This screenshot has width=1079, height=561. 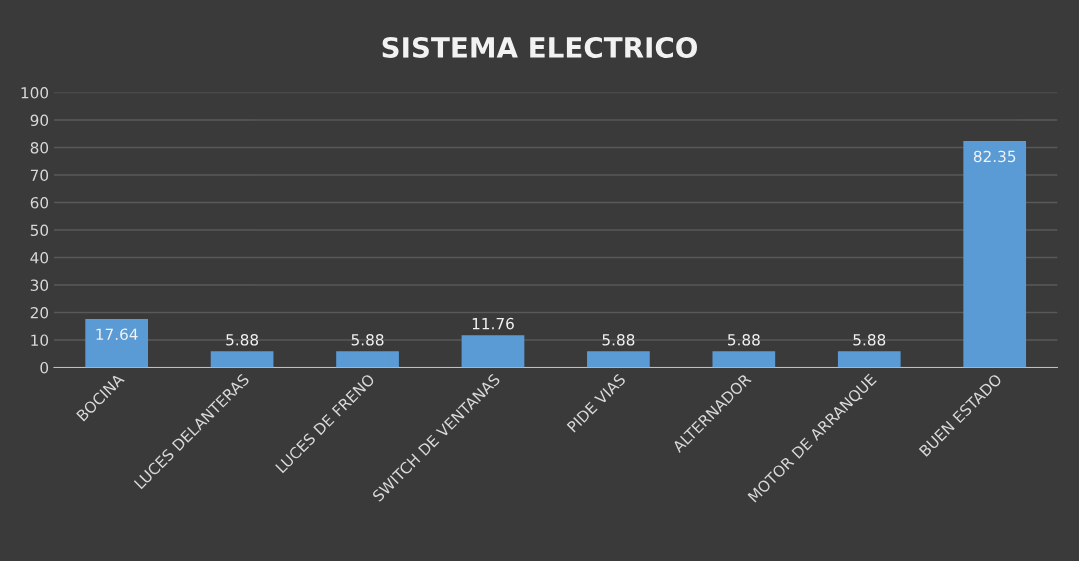 What do you see at coordinates (39, 230) in the screenshot?
I see `y-tick-label: 50` at bounding box center [39, 230].